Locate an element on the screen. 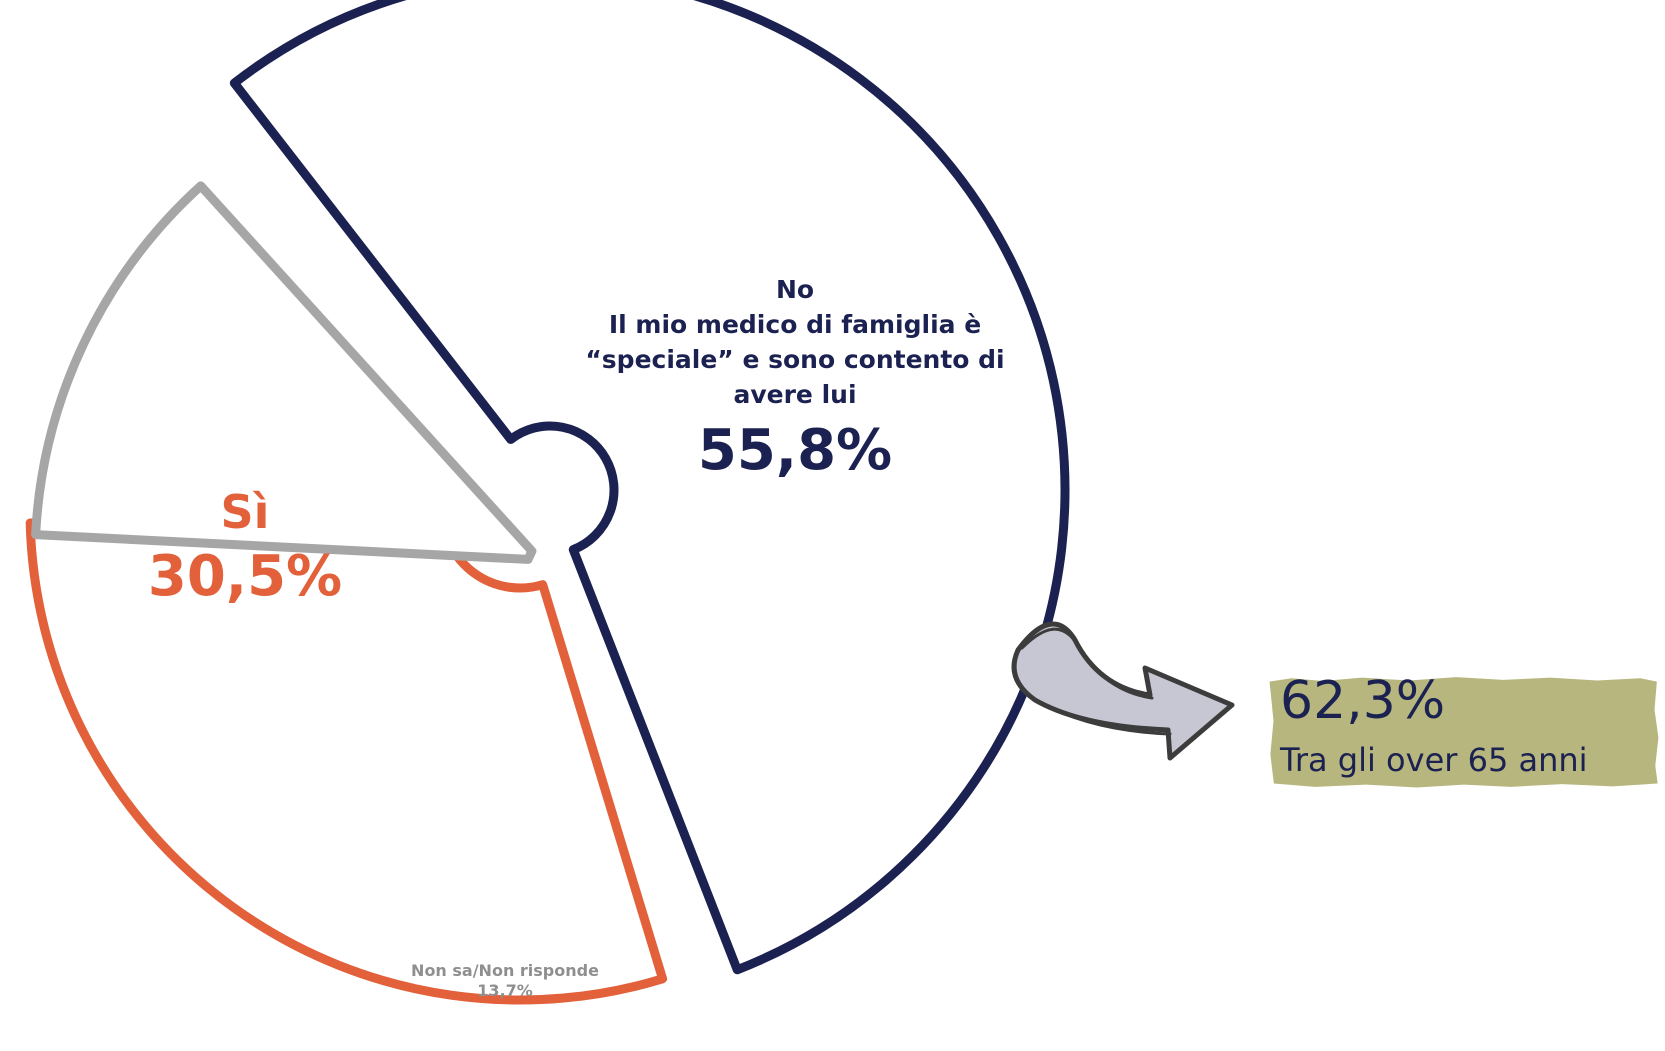 This screenshot has width=1665, height=1051. slice-label-non-sa: Non sa/Non risponde 13,7% is located at coordinates (505, 981).